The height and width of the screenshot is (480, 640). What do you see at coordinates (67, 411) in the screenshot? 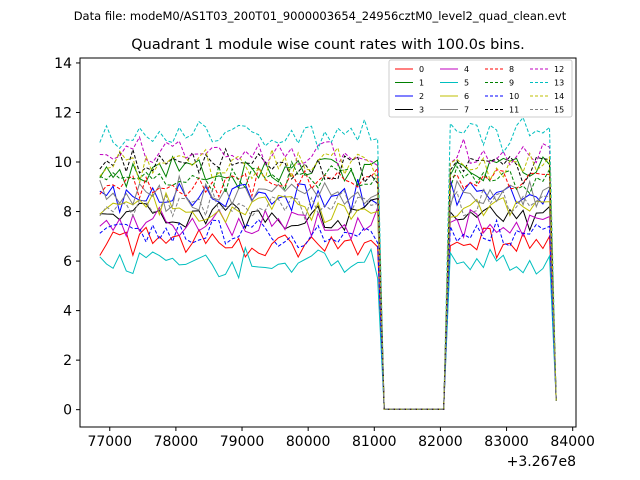
I see `y-tick-label: 0` at bounding box center [67, 411].